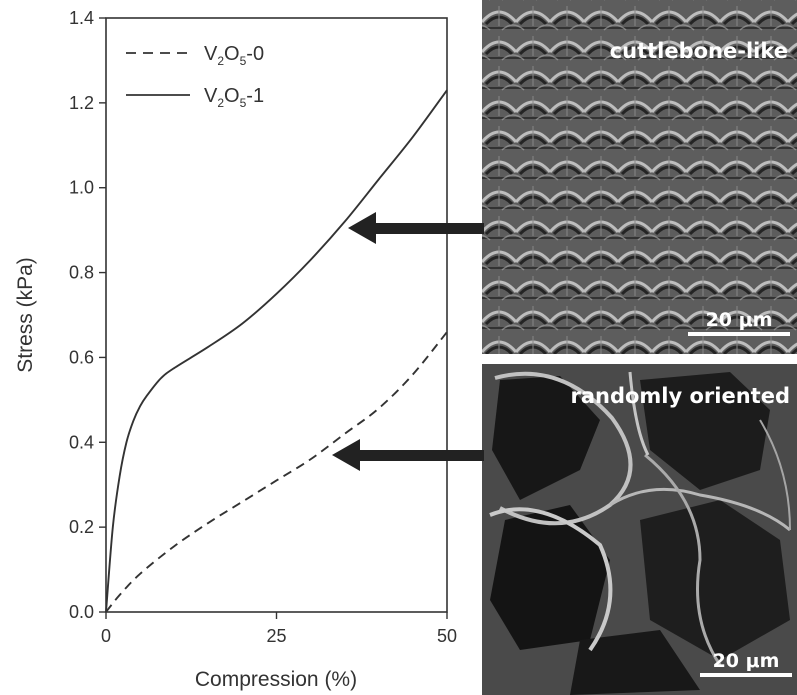 The image size is (797, 695). Describe the element at coordinates (276, 679) in the screenshot. I see `x-axis-title: Compression (%)` at that location.